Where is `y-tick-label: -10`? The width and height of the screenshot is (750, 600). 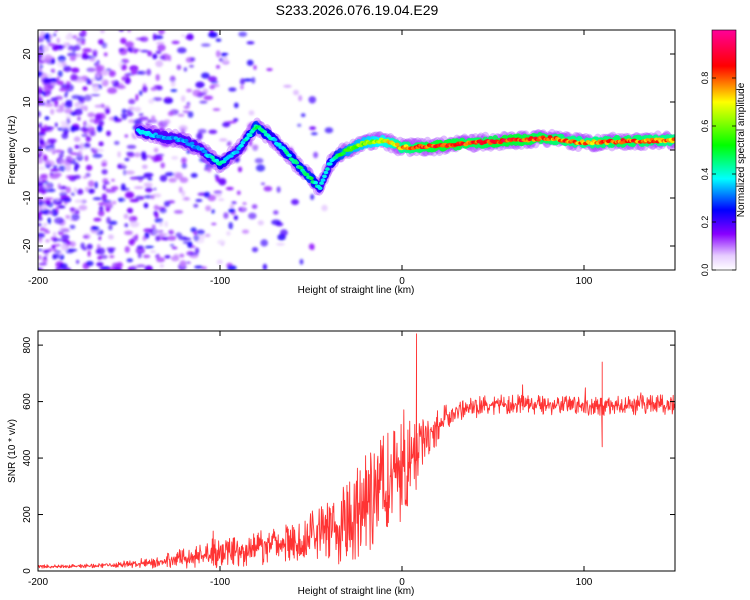
y-tick-label: -10 is located at coordinates (27, 197).